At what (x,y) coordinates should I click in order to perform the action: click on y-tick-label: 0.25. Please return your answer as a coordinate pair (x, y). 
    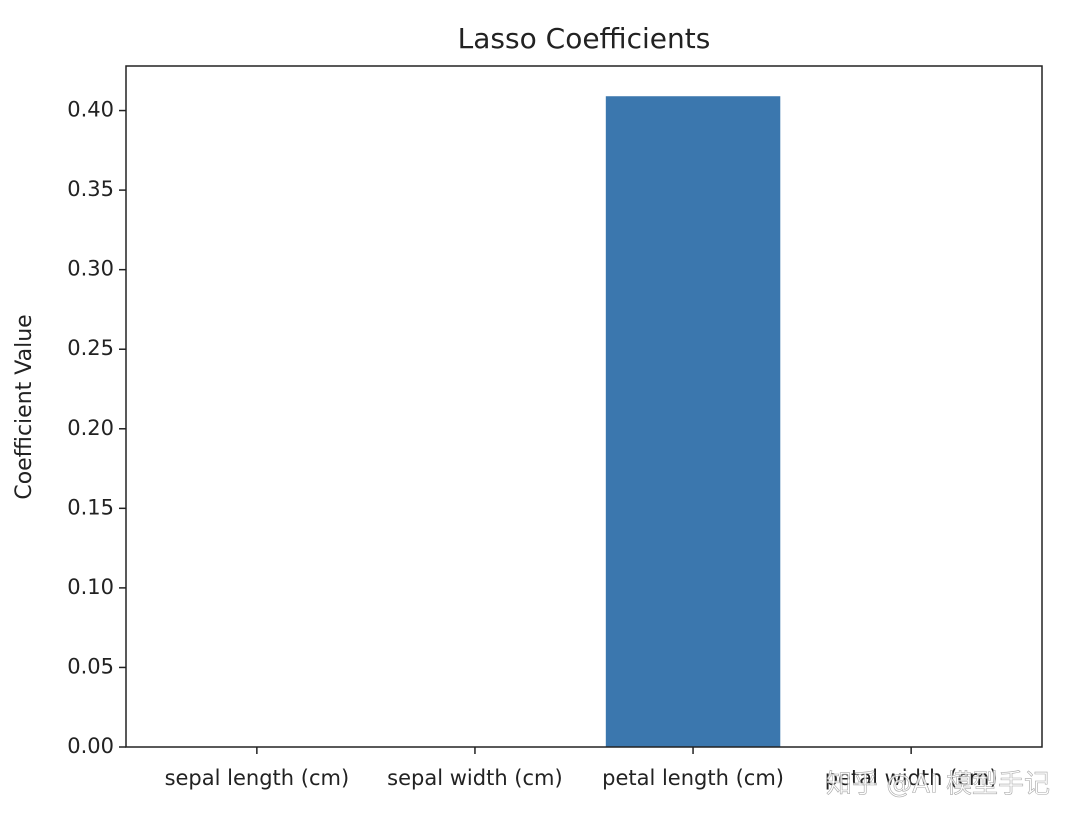
    Looking at the image, I should click on (90, 348).